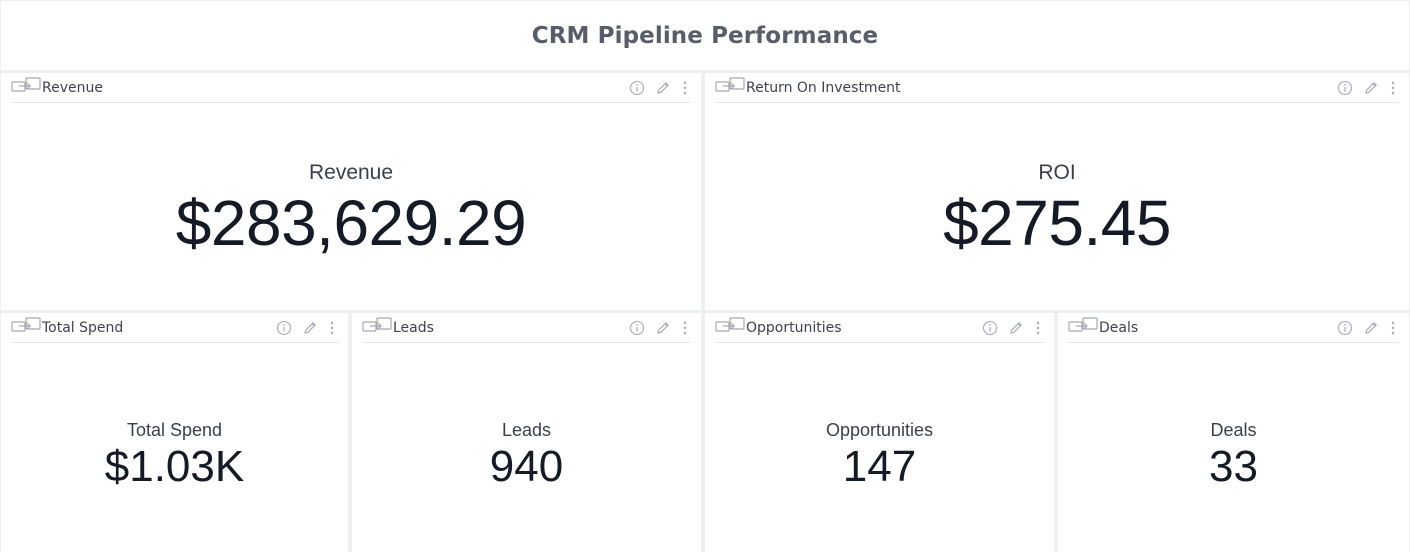 The height and width of the screenshot is (552, 1410). I want to click on tile-header: Revenue, so click(351, 88).